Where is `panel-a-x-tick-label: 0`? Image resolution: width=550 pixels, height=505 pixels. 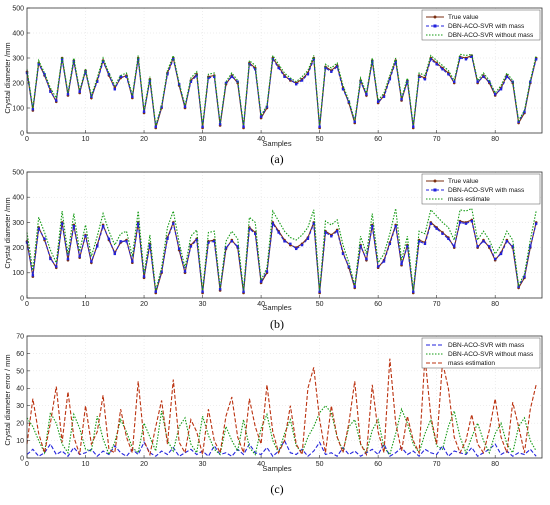
panel-a-x-tick-label: 0 is located at coordinates (27, 139).